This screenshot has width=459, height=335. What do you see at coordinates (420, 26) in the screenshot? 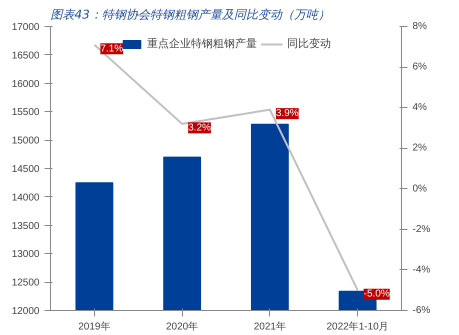
I see `y2-tick-label: 8%` at bounding box center [420, 26].